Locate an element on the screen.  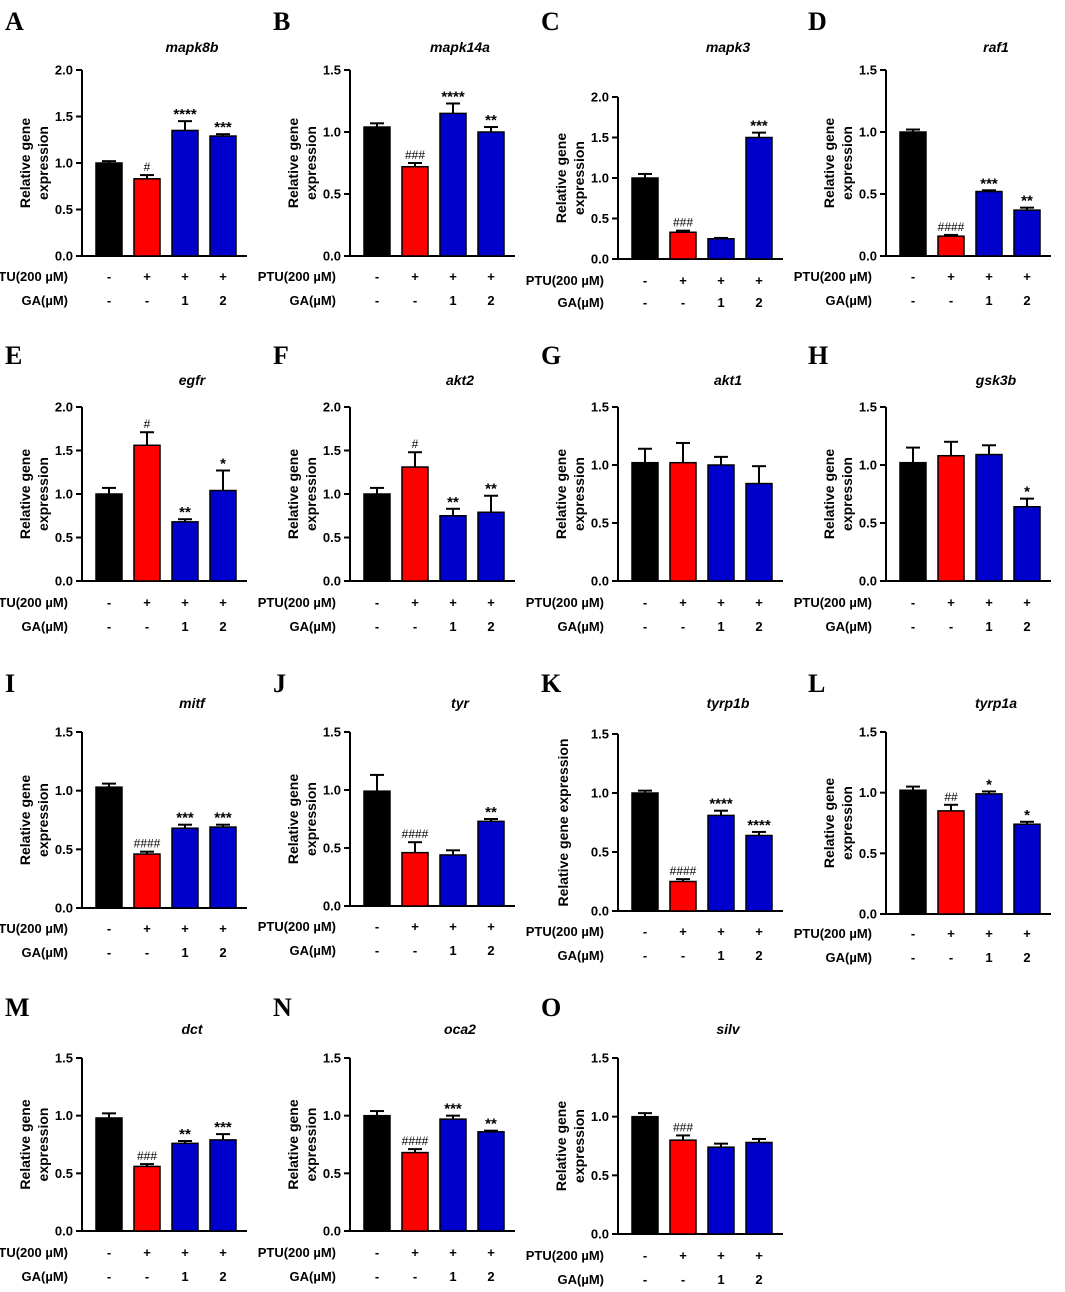
panel-letter: N is located at coordinates (282, 1007).